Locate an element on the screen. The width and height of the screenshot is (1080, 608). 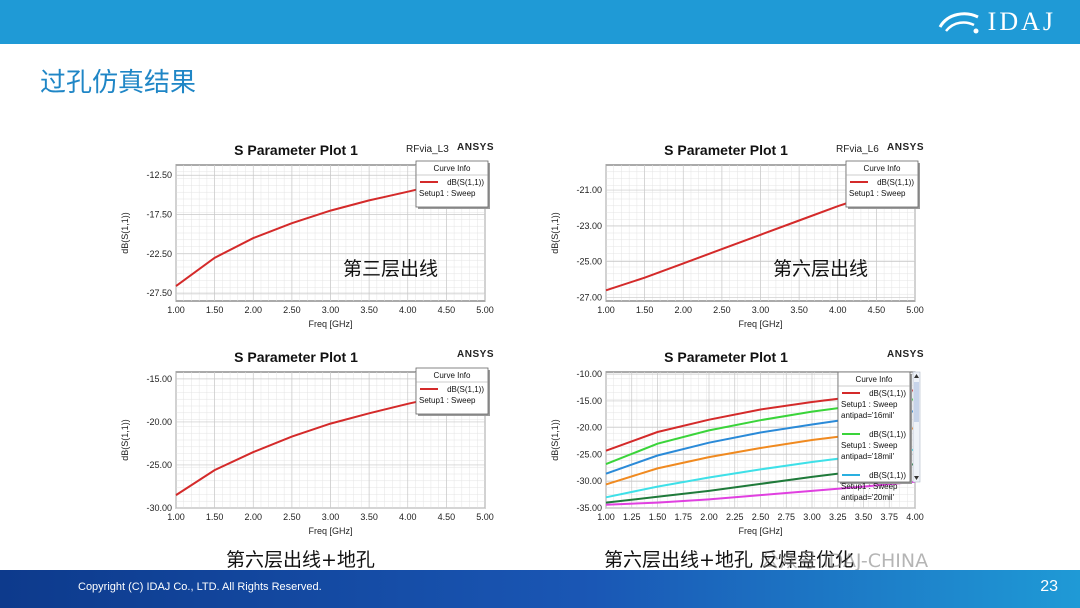
x-tick-label: 3.25 is located at coordinates (838, 517).